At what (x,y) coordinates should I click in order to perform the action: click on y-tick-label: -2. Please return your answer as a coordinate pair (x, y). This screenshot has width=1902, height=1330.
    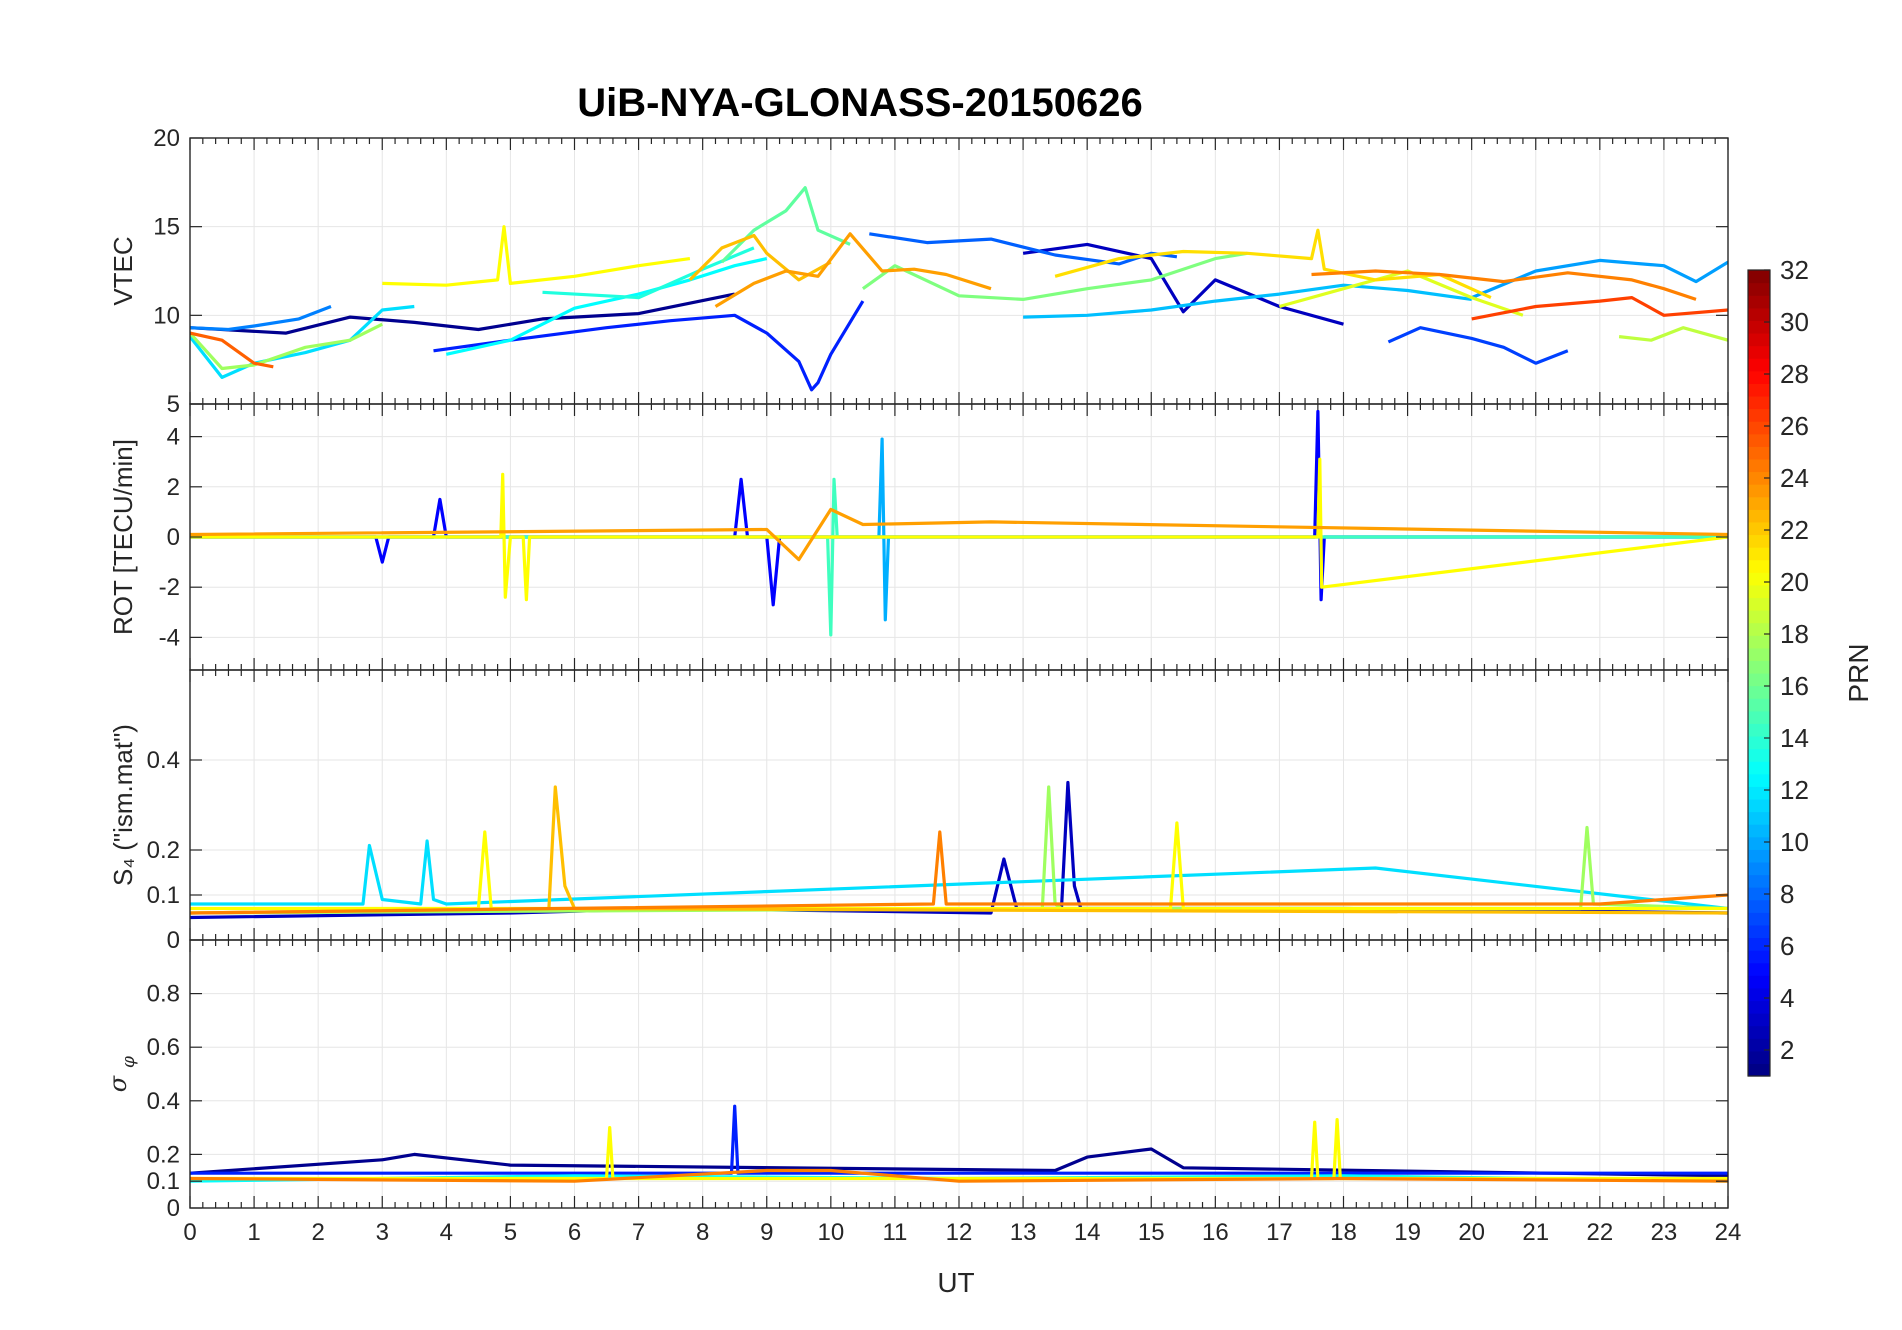
    Looking at the image, I should click on (169, 587).